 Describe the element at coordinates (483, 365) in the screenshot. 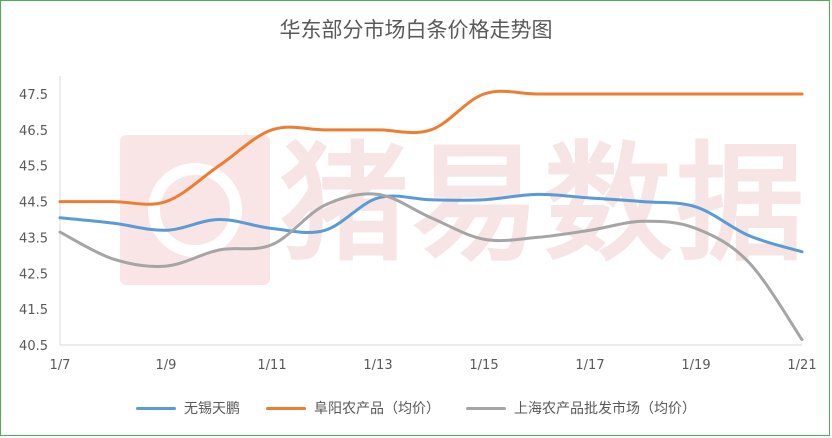

I see `x-tick-label: 1/15` at that location.